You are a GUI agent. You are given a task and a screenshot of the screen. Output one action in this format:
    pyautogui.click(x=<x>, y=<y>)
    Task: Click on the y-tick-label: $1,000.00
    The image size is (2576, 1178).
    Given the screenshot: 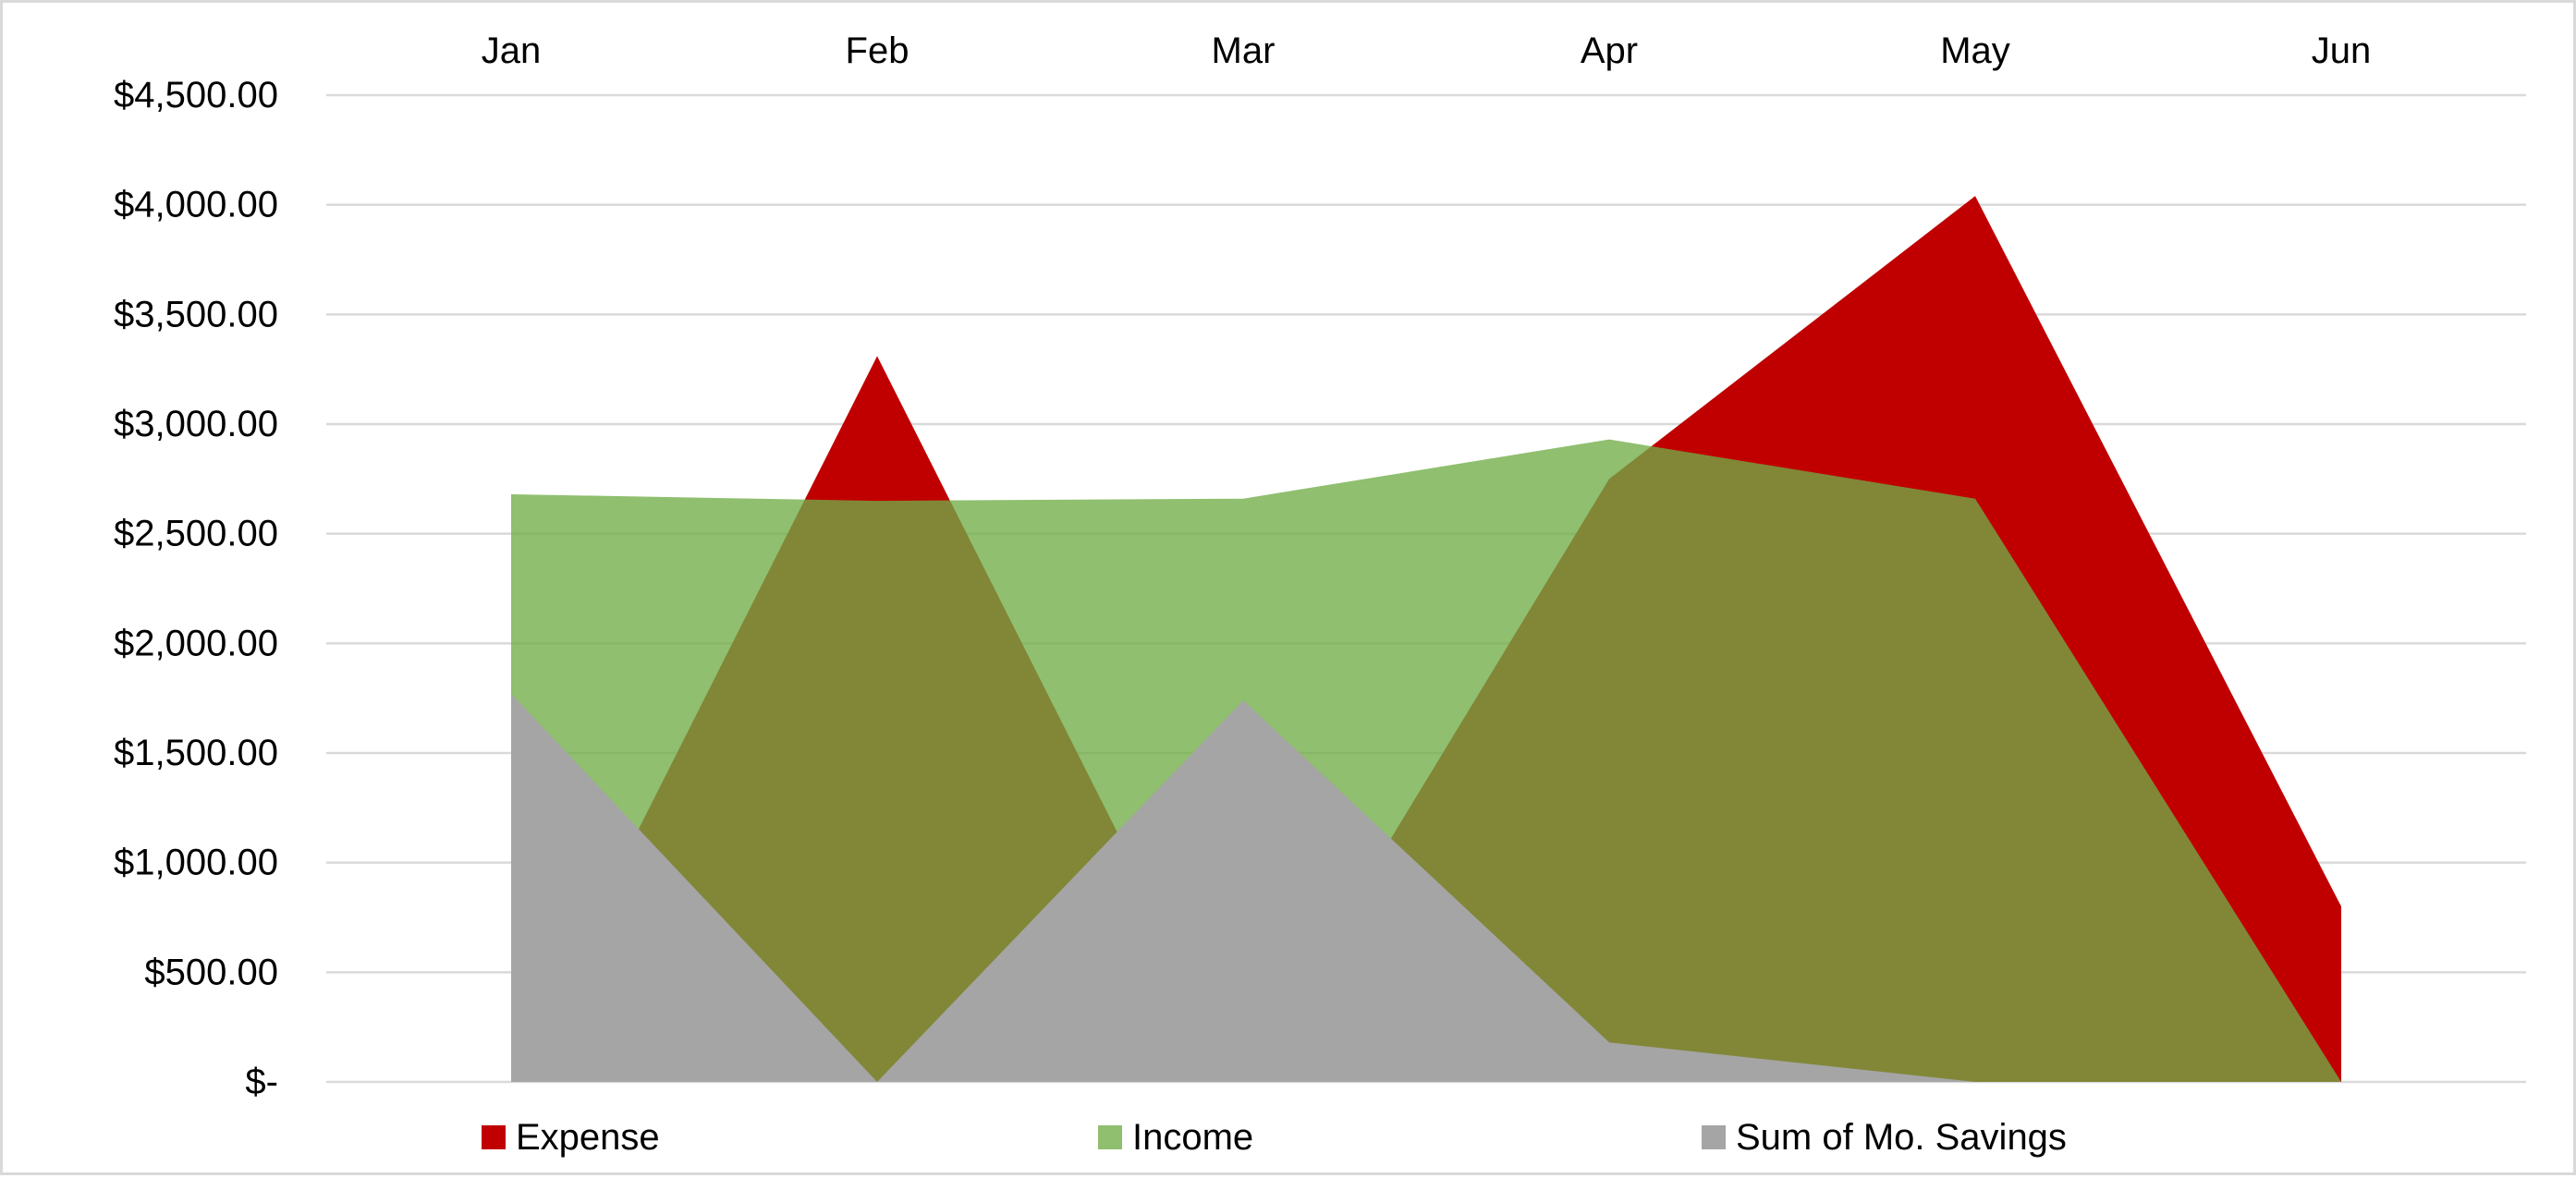 What is the action you would take?
    pyautogui.click(x=196, y=863)
    